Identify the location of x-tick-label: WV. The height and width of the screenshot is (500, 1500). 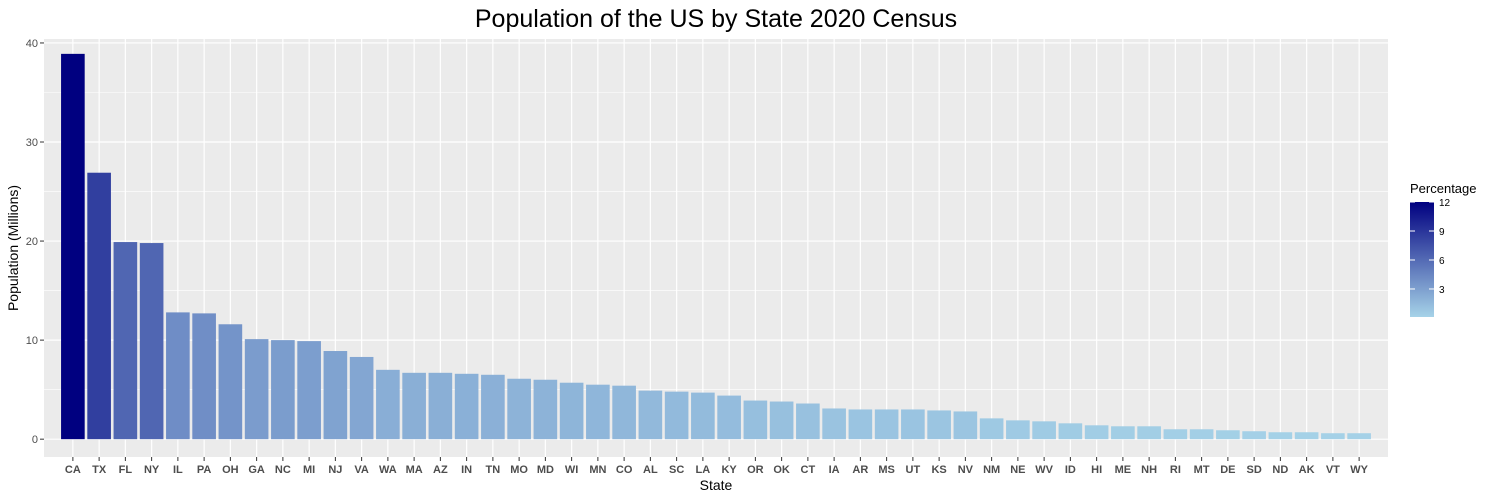
(1044, 470).